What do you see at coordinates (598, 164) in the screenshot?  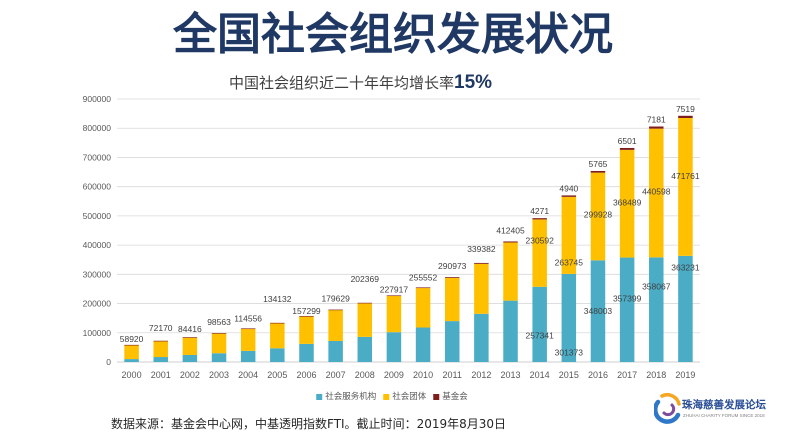 I see `data-label-foundation-2016: 5765` at bounding box center [598, 164].